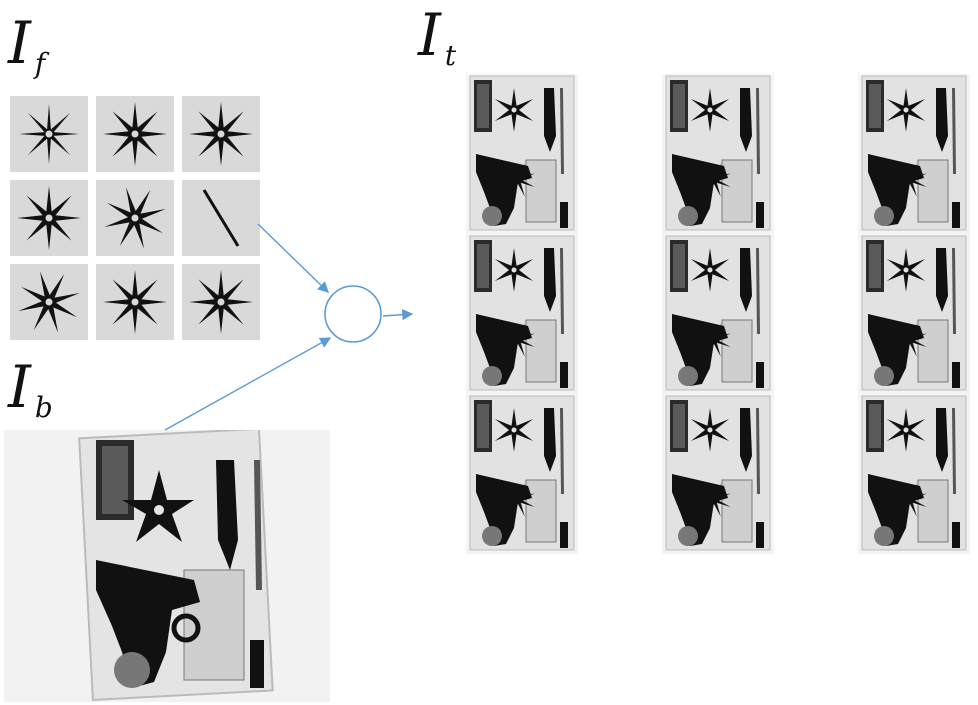 This screenshot has height=705, width=978. I want to click on background-xray-image, so click(167, 566).